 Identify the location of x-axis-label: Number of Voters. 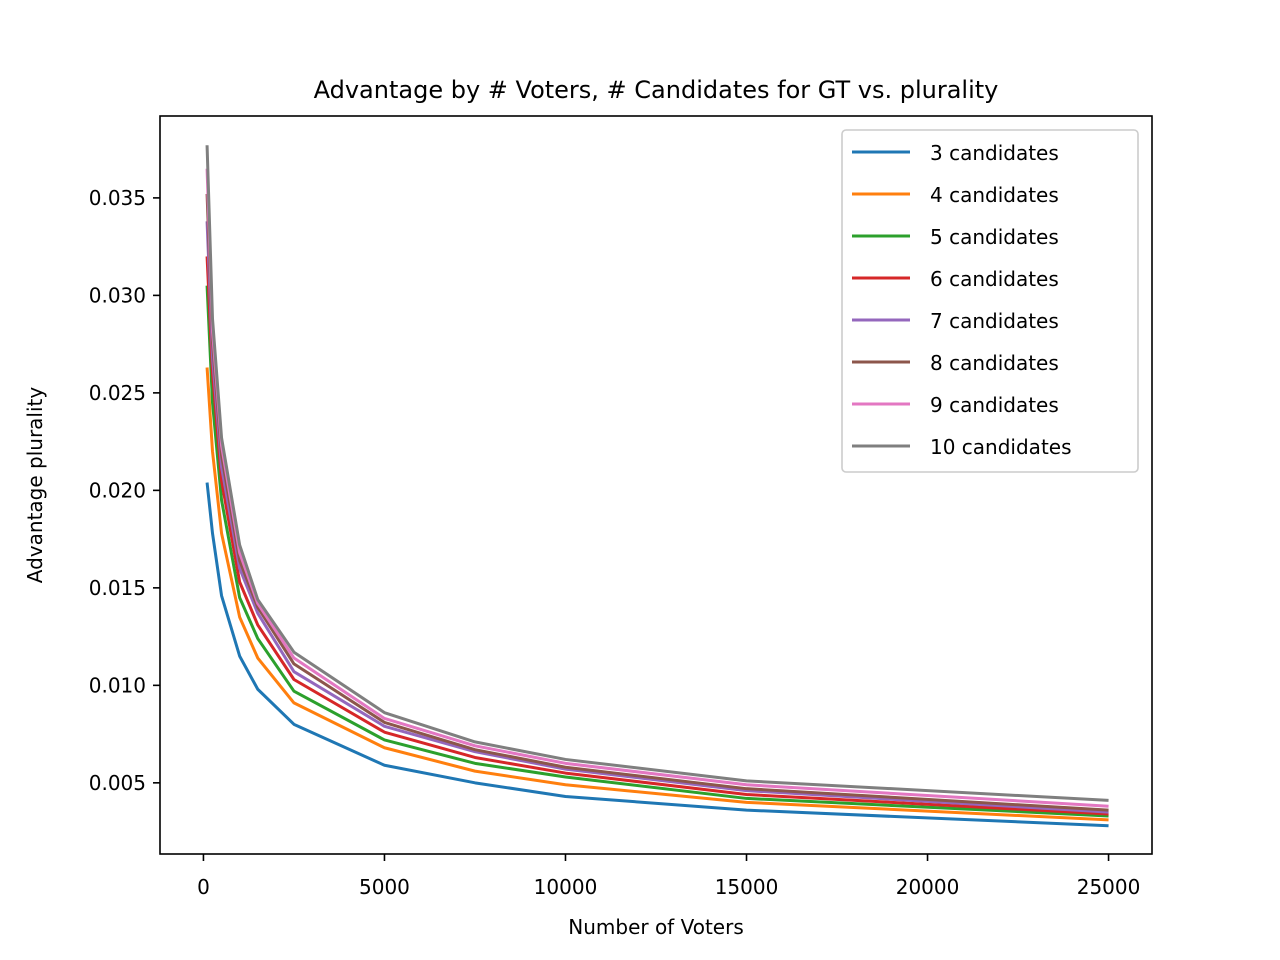
(656, 927).